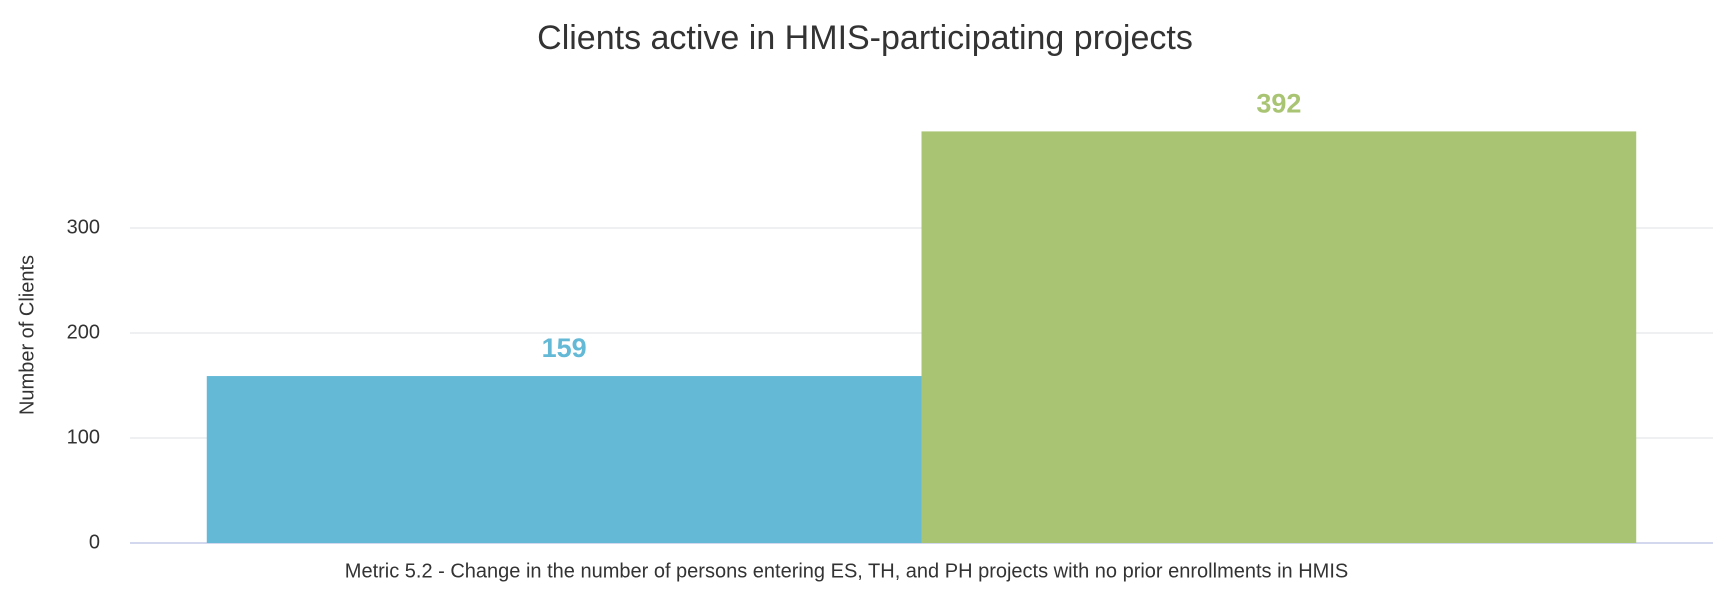 This screenshot has height=612, width=1713. I want to click on y-tick-label: 200, so click(83, 332).